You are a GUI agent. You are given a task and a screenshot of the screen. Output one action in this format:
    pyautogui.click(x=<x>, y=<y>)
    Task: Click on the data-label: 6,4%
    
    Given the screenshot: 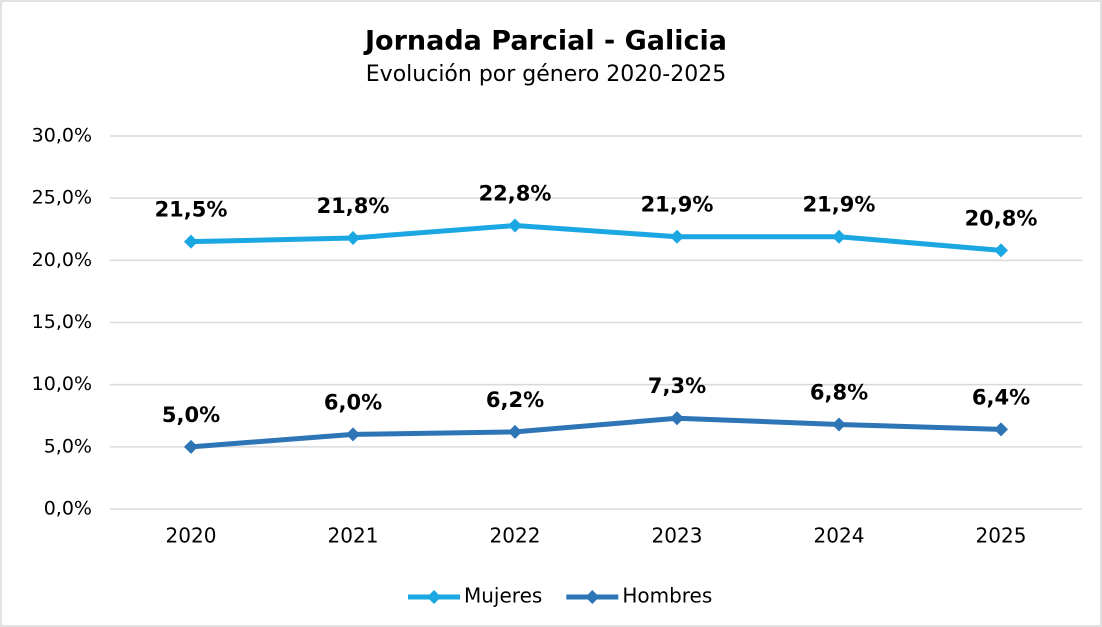 What is the action you would take?
    pyautogui.click(x=1001, y=397)
    